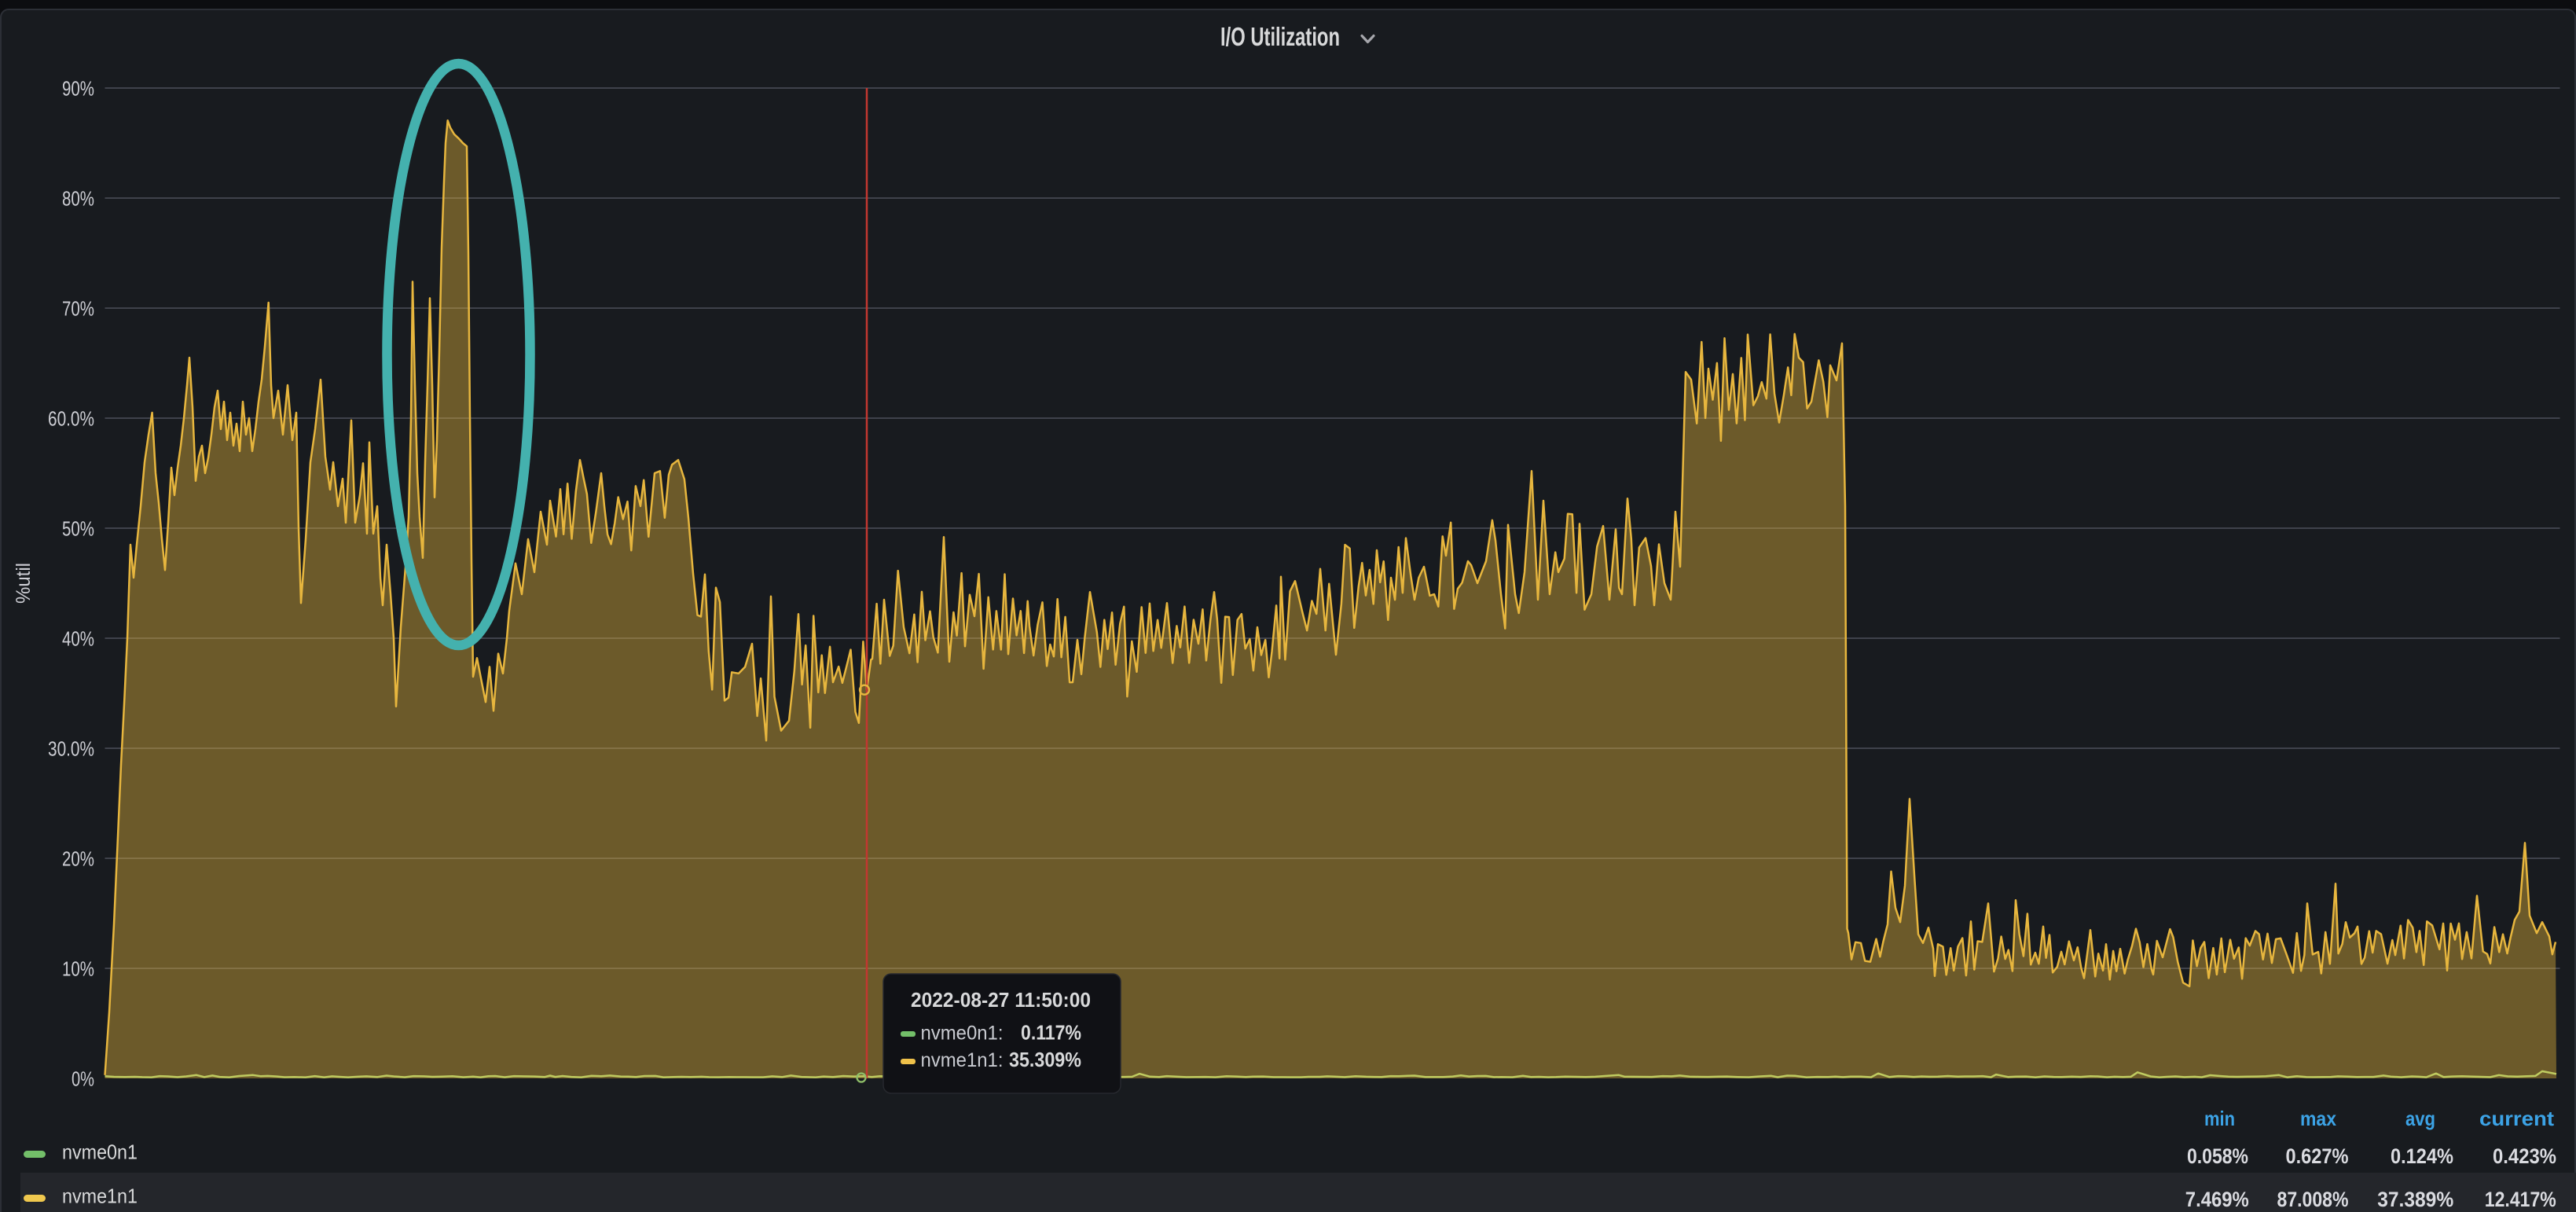  What do you see at coordinates (2318, 1118) in the screenshot?
I see `svg-text: max` at bounding box center [2318, 1118].